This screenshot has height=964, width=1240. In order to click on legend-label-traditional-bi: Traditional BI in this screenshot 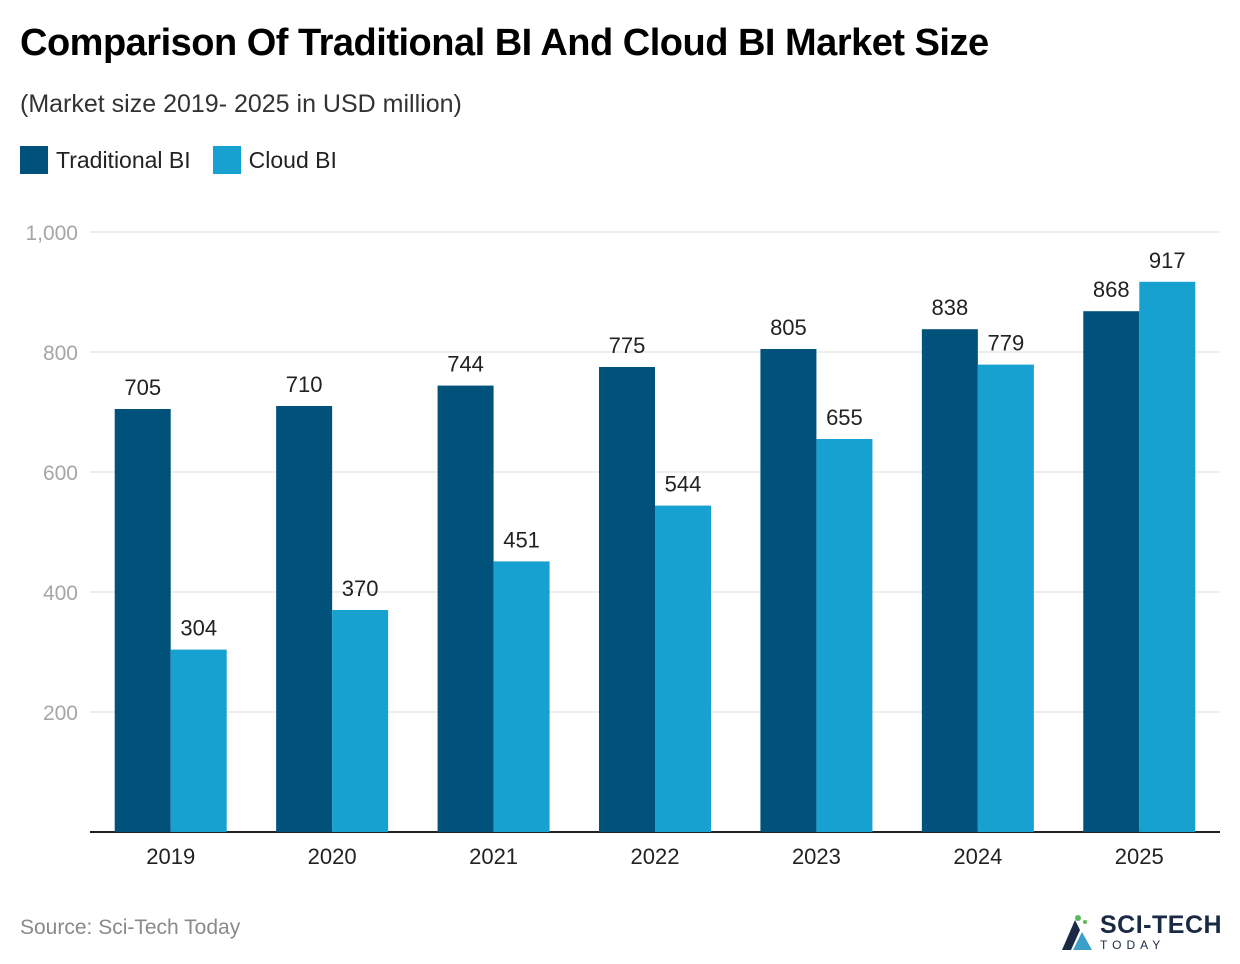, I will do `click(123, 159)`.